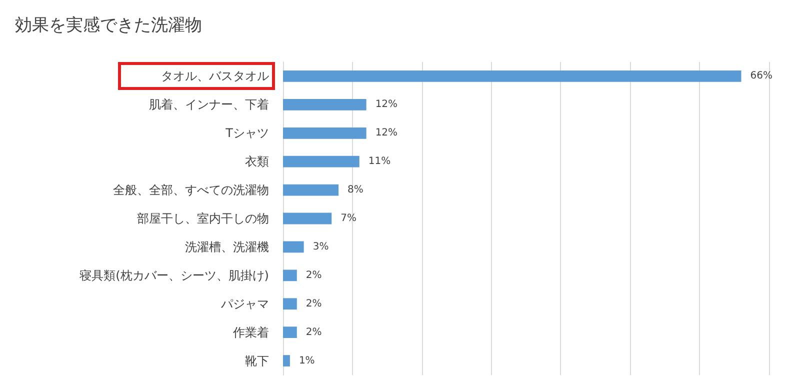 This screenshot has width=800, height=381. Describe the element at coordinates (379, 162) in the screenshot. I see `data-label: 11%` at that location.